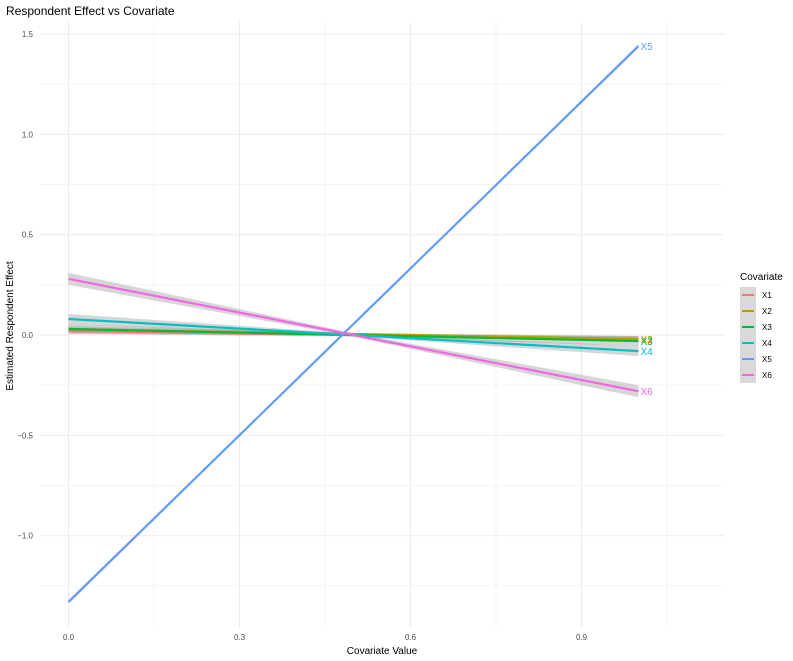  Describe the element at coordinates (25, 536) in the screenshot. I see `y-tick-label: −1.0` at that location.